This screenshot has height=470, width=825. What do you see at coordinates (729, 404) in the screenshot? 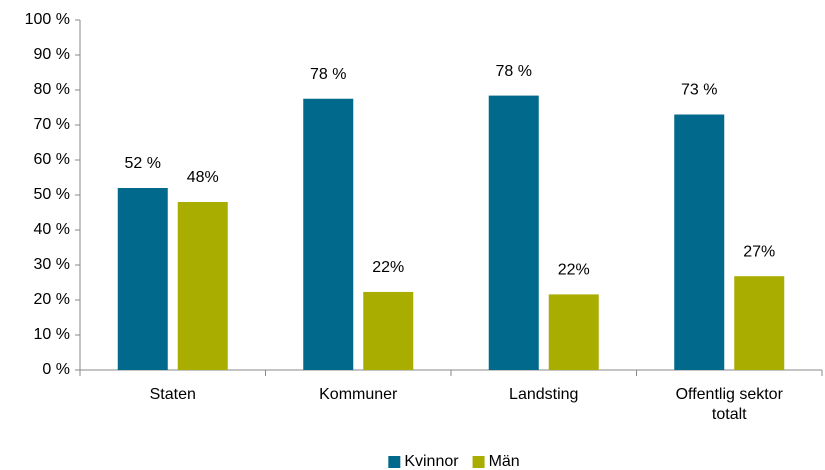
I see `x-tick-label: Offentlig sektor totalt` at bounding box center [729, 404].